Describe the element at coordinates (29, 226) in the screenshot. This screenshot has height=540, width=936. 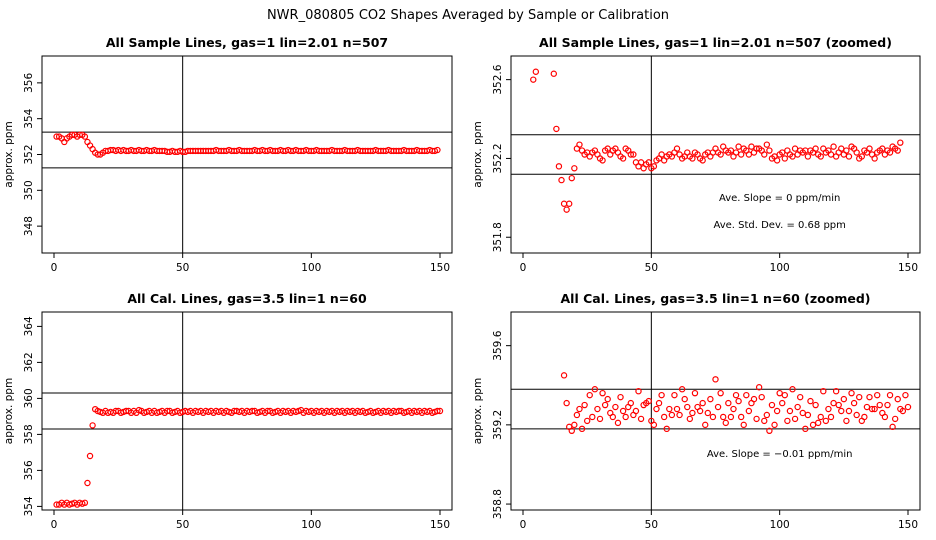
I see `y-tick-label: 348` at that location.